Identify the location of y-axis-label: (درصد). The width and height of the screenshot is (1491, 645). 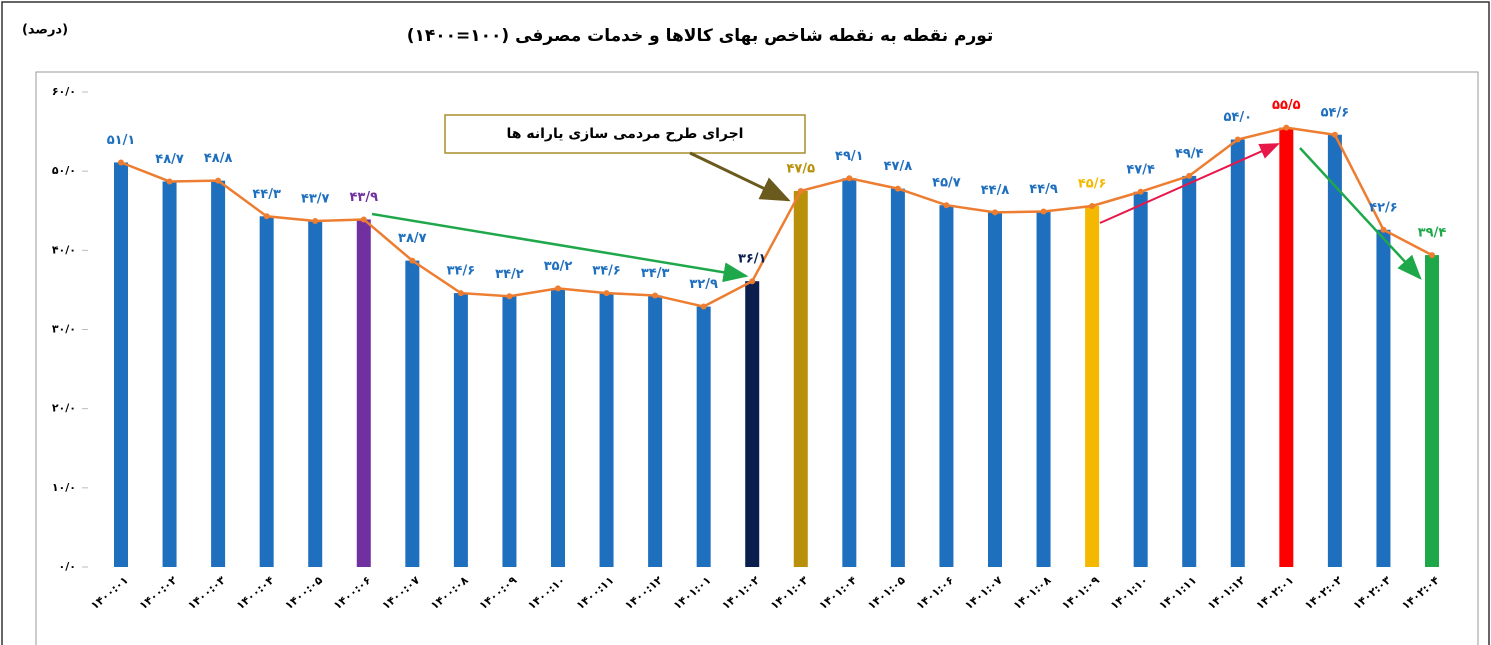
(45, 30).